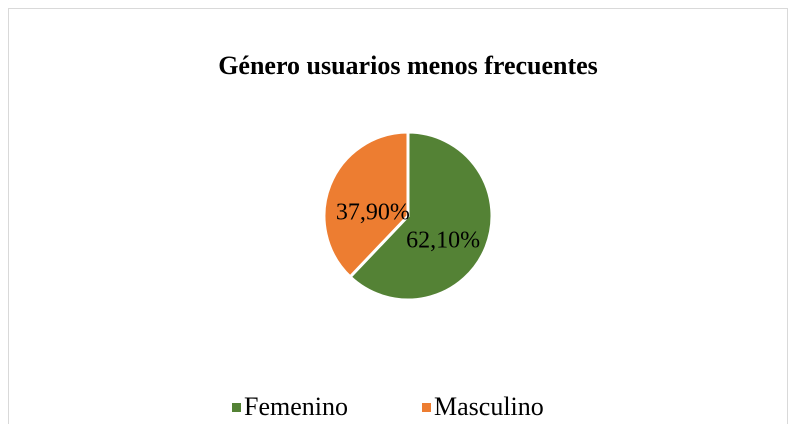  I want to click on data-label: 37,90%, so click(373, 212).